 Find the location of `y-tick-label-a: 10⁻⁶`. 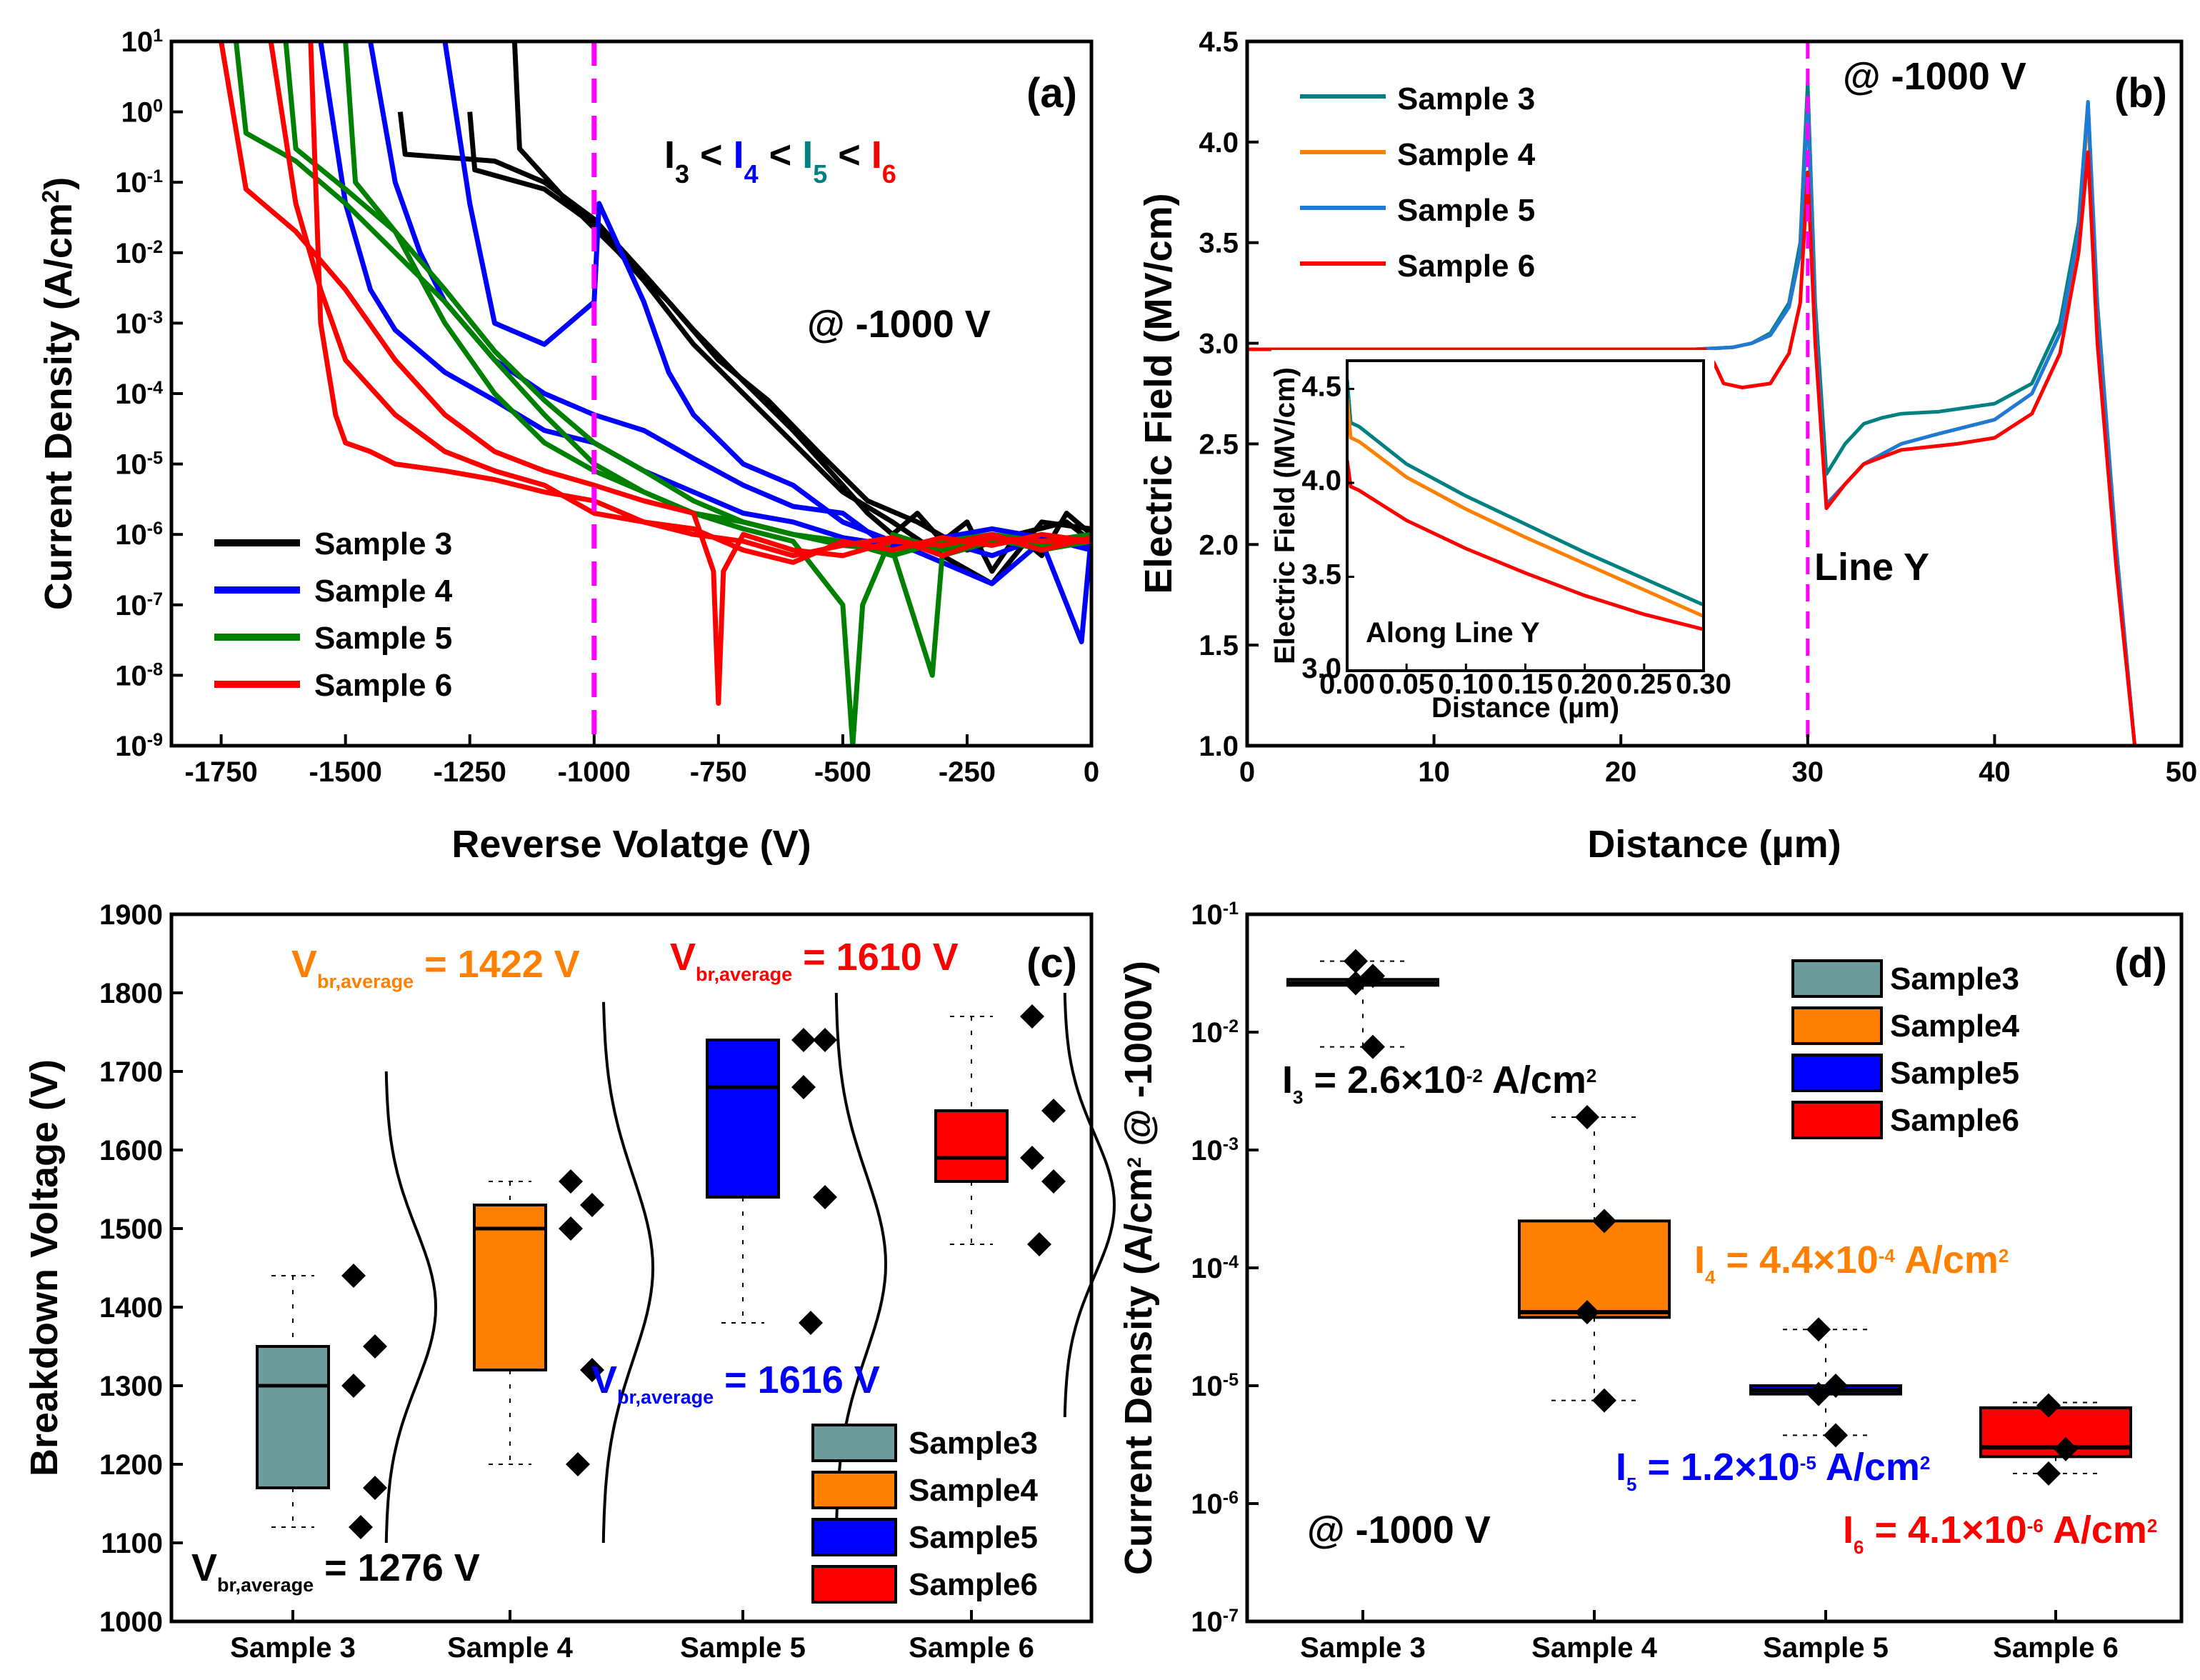

y-tick-label-a: 10⁻⁶ is located at coordinates (139, 535).